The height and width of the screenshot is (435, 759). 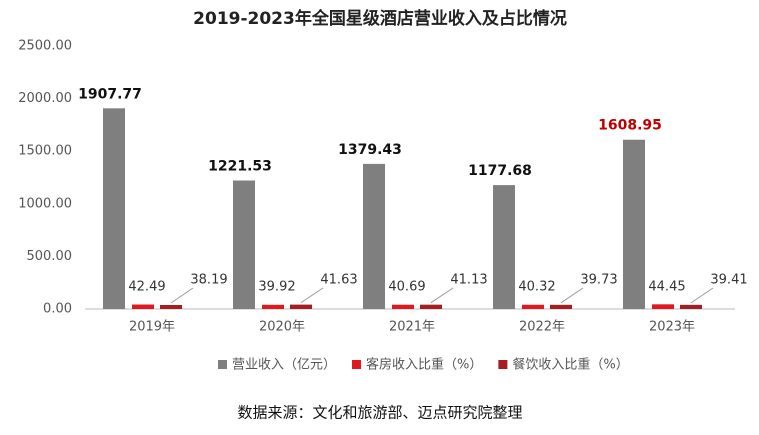 What do you see at coordinates (379, 413) in the screenshot?
I see `source-note: 数据来源：文化和旅游部、迈点研究院整理` at bounding box center [379, 413].